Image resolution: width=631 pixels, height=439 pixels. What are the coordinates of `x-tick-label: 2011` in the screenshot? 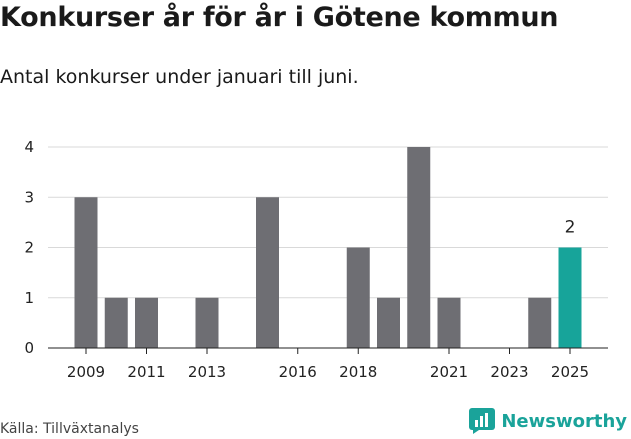 It's located at (146, 372).